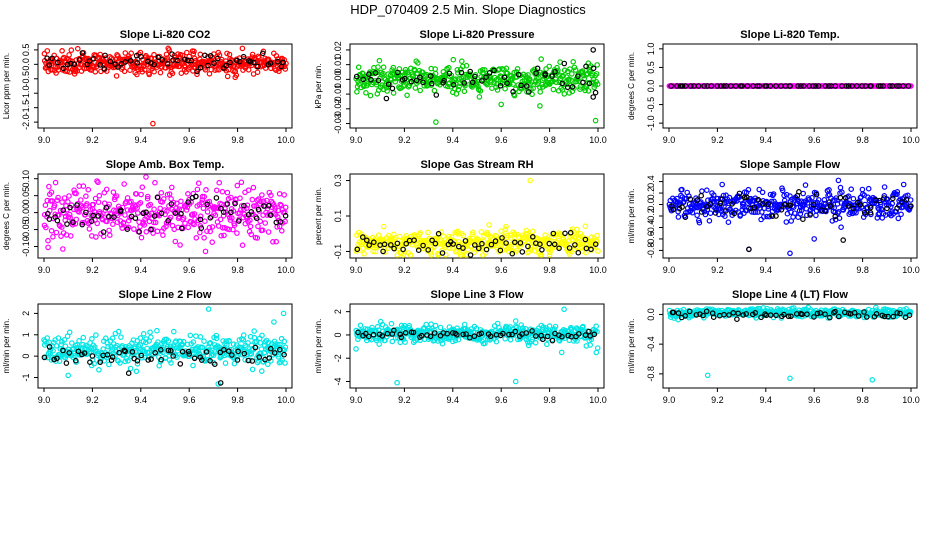 The height and width of the screenshot is (540, 936). I want to click on y-tick-label: -0.1, so click(338, 252).